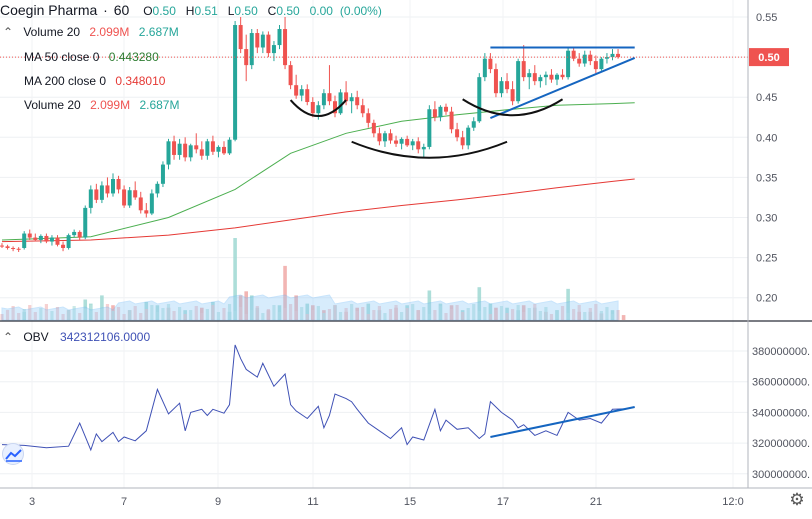 Image resolution: width=812 pixels, height=519 pixels. What do you see at coordinates (563, 87) in the screenshot?
I see `support-trendline` at bounding box center [563, 87].